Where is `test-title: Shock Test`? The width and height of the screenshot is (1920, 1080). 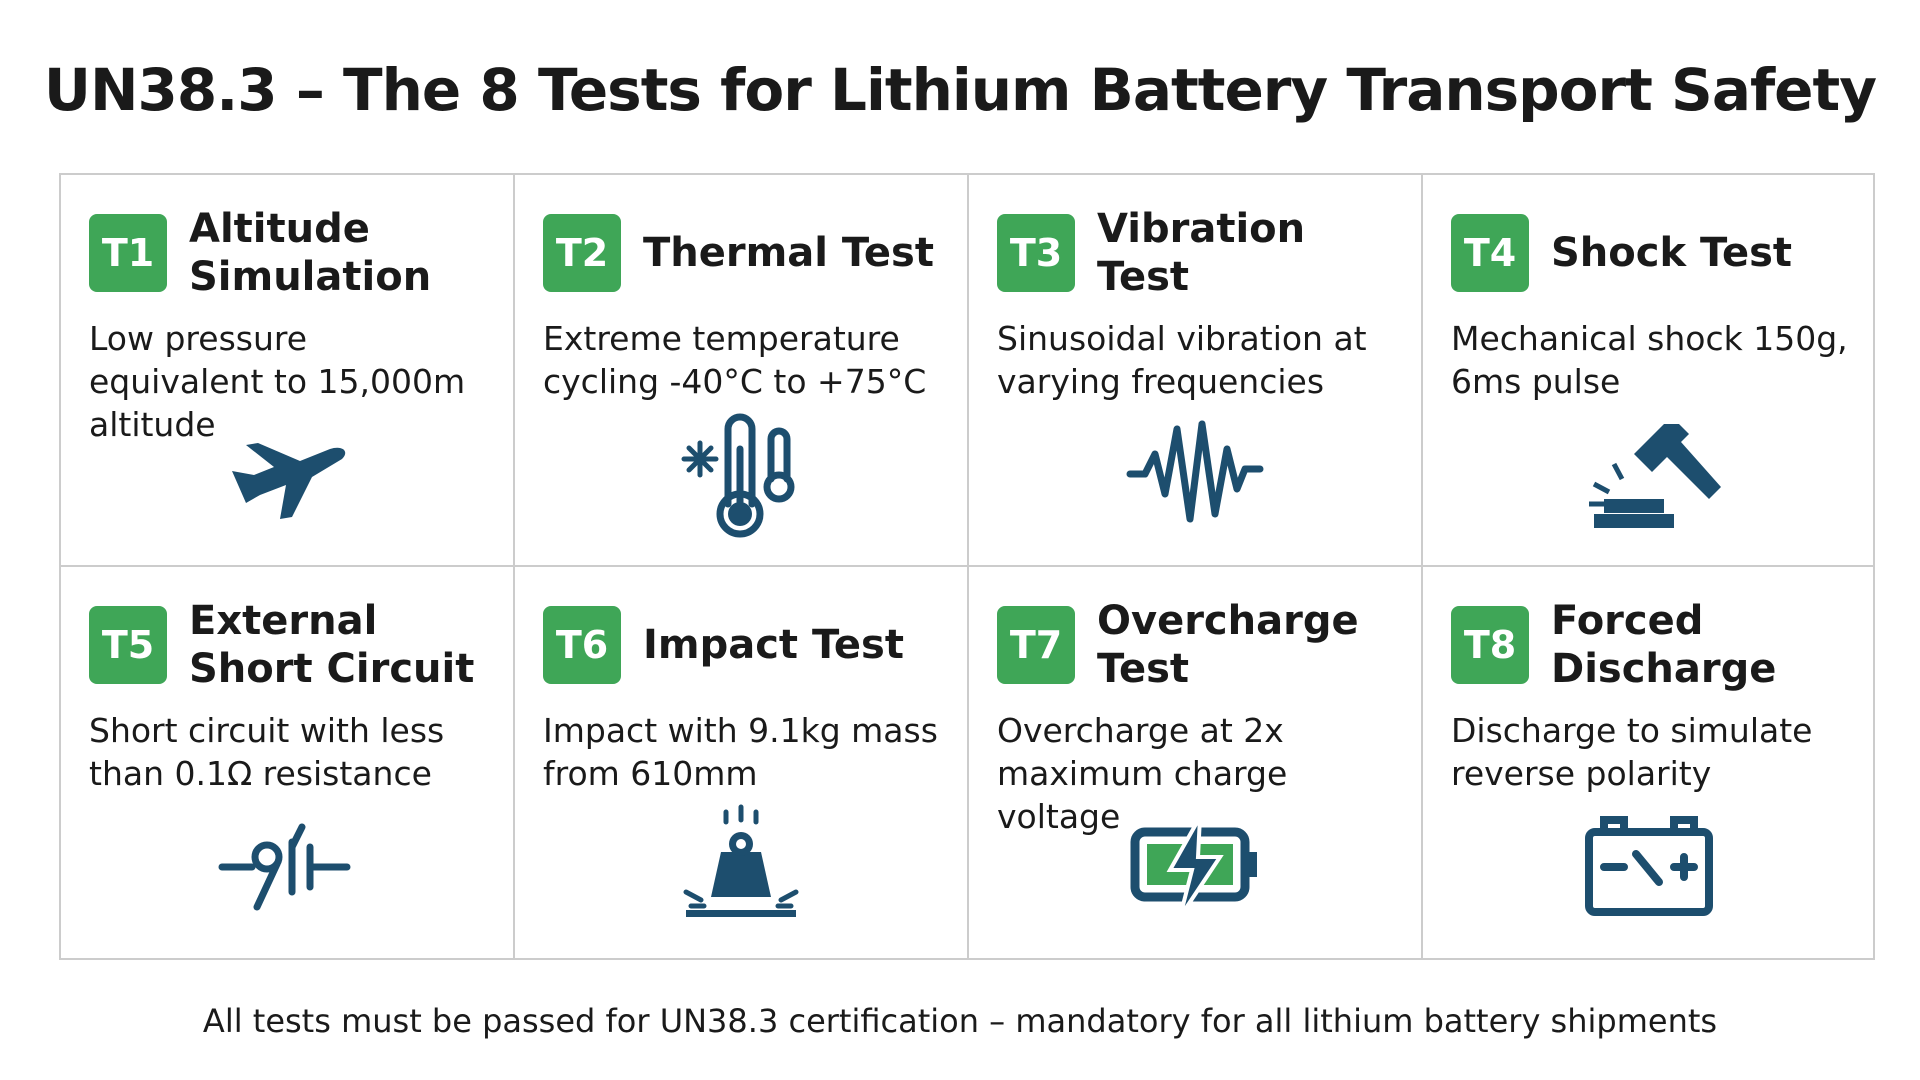 test-title: Shock Test is located at coordinates (1672, 253).